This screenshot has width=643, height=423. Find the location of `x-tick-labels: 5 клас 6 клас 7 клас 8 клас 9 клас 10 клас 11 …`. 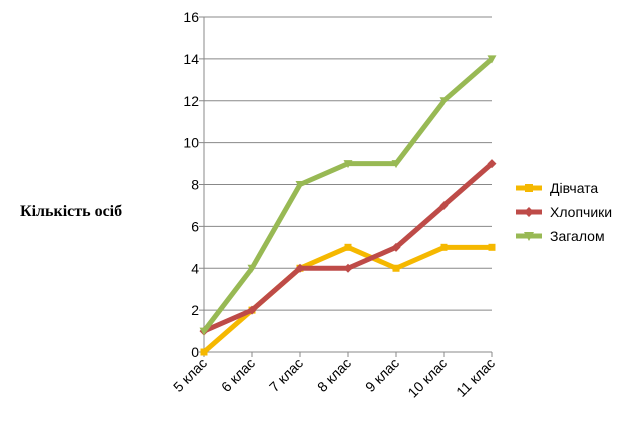

x-tick-labels: 5 клас 6 клас 7 клас 8 клас 9 клас 10 клас 11 … is located at coordinates (334, 378).